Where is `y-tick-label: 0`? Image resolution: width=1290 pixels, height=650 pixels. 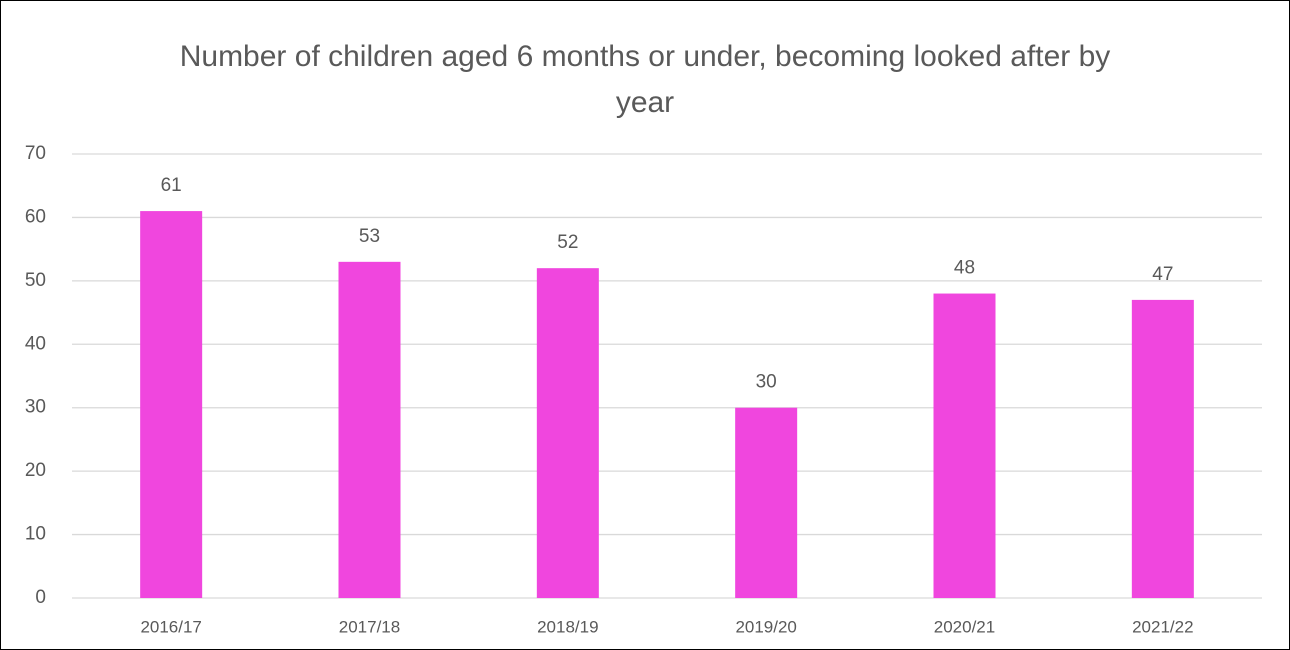 y-tick-label: 0 is located at coordinates (40, 597).